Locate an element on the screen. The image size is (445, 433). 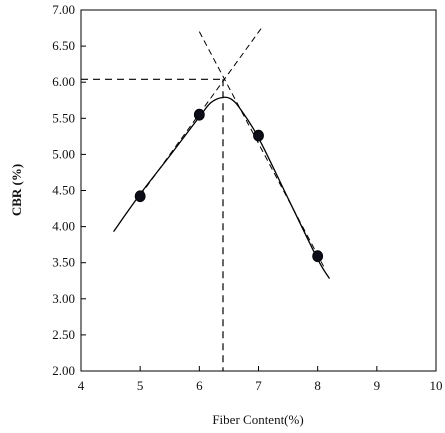
y-tick-label: 3.50 is located at coordinates (63, 262).